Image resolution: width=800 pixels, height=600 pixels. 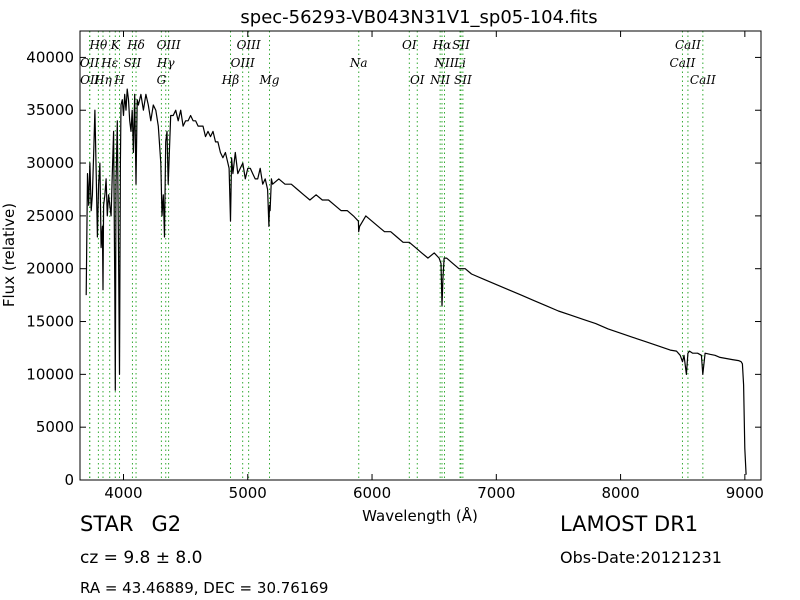 What do you see at coordinates (50, 216) in the screenshot?
I see `y-tick-label: 25000` at bounding box center [50, 216].